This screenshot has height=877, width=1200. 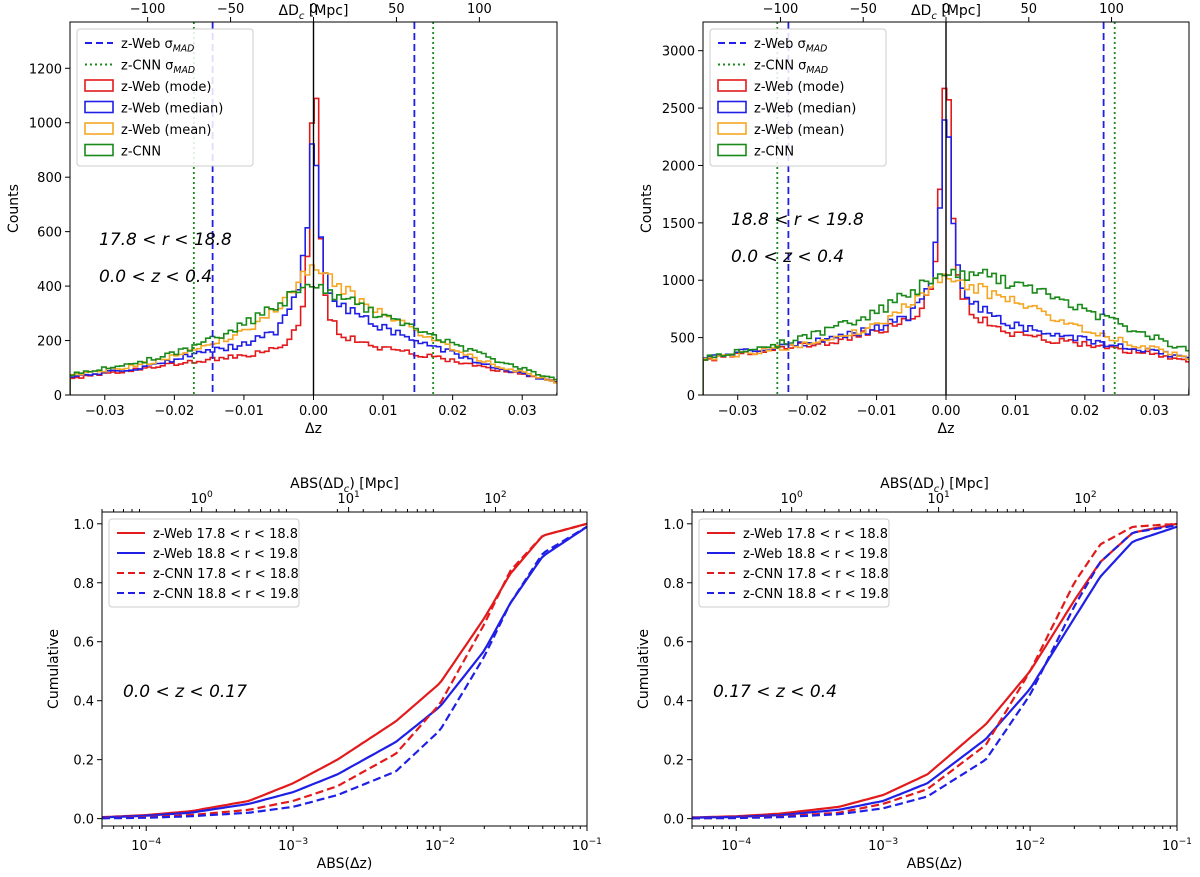 What do you see at coordinates (166, 87) in the screenshot?
I see `legend-label: z-Web (mode)` at bounding box center [166, 87].